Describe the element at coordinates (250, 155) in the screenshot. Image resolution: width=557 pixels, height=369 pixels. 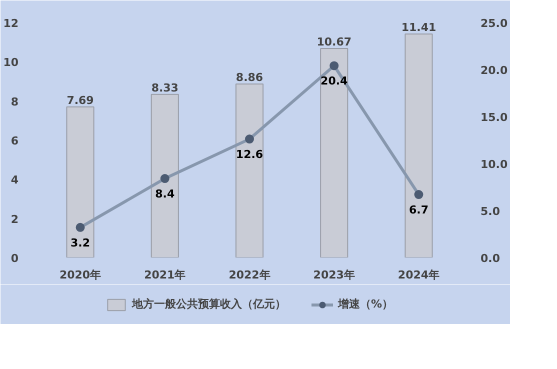
I see `data-label: 12.6` at that location.